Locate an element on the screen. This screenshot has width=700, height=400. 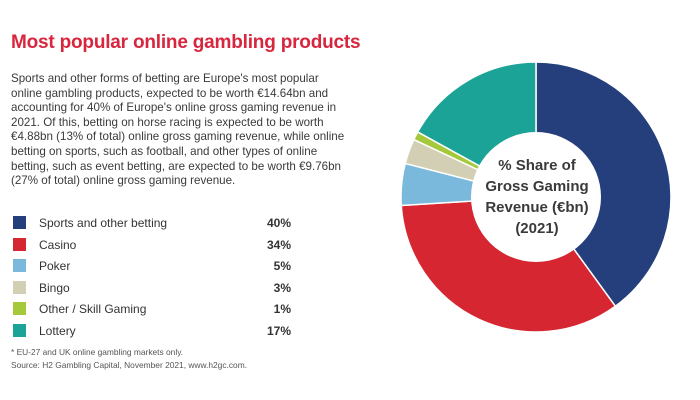
legend-value: 3% is located at coordinates (282, 287).